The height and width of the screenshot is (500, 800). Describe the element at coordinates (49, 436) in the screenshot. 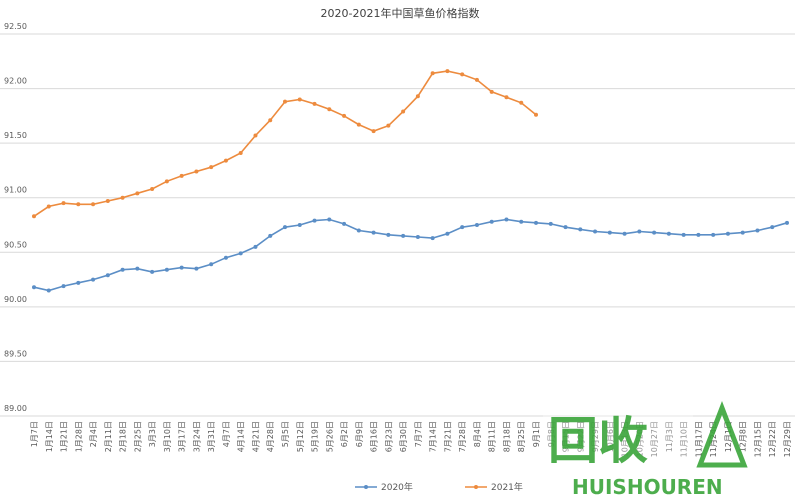

I see `x-tick-label: 1月14日` at that location.